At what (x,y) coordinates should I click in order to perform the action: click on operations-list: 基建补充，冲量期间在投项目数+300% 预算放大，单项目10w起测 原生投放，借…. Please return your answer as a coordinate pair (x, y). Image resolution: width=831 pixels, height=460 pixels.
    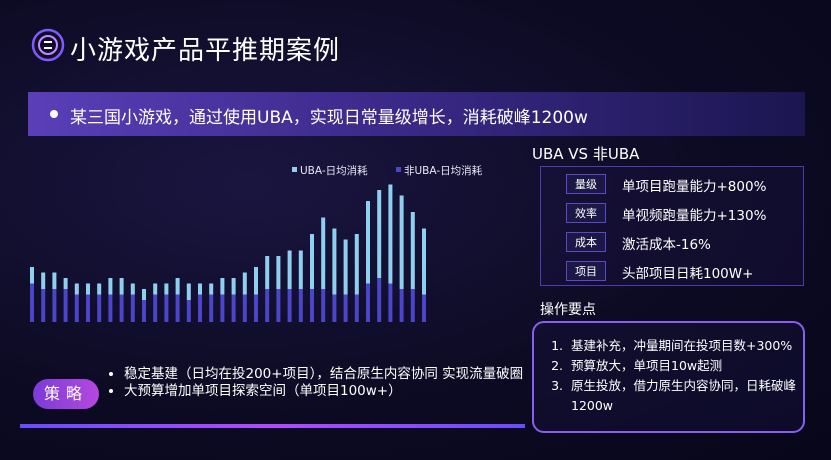
    Looking at the image, I should click on (683, 376).